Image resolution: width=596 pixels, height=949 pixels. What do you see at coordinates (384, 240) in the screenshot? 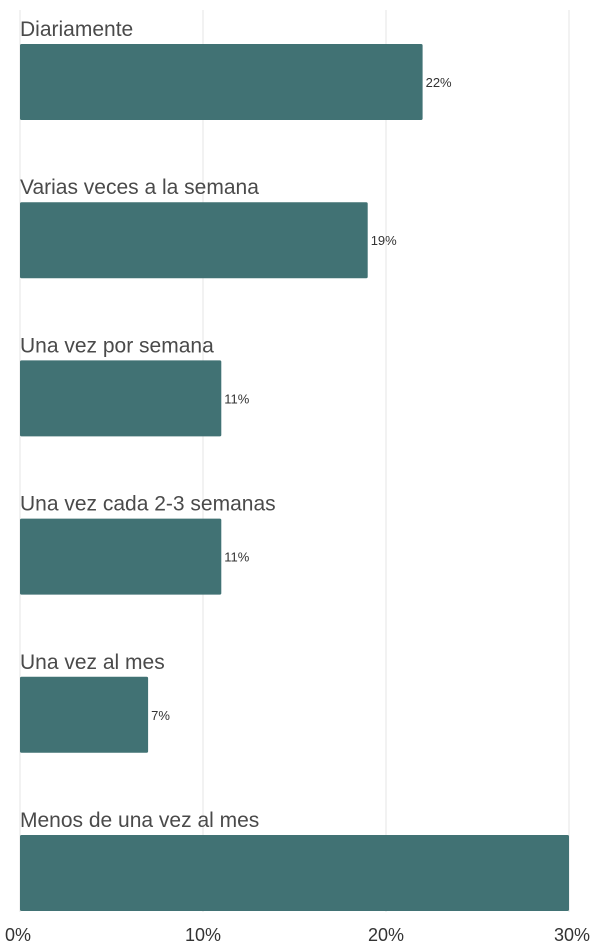
I see `value-label-1: 19%` at bounding box center [384, 240].